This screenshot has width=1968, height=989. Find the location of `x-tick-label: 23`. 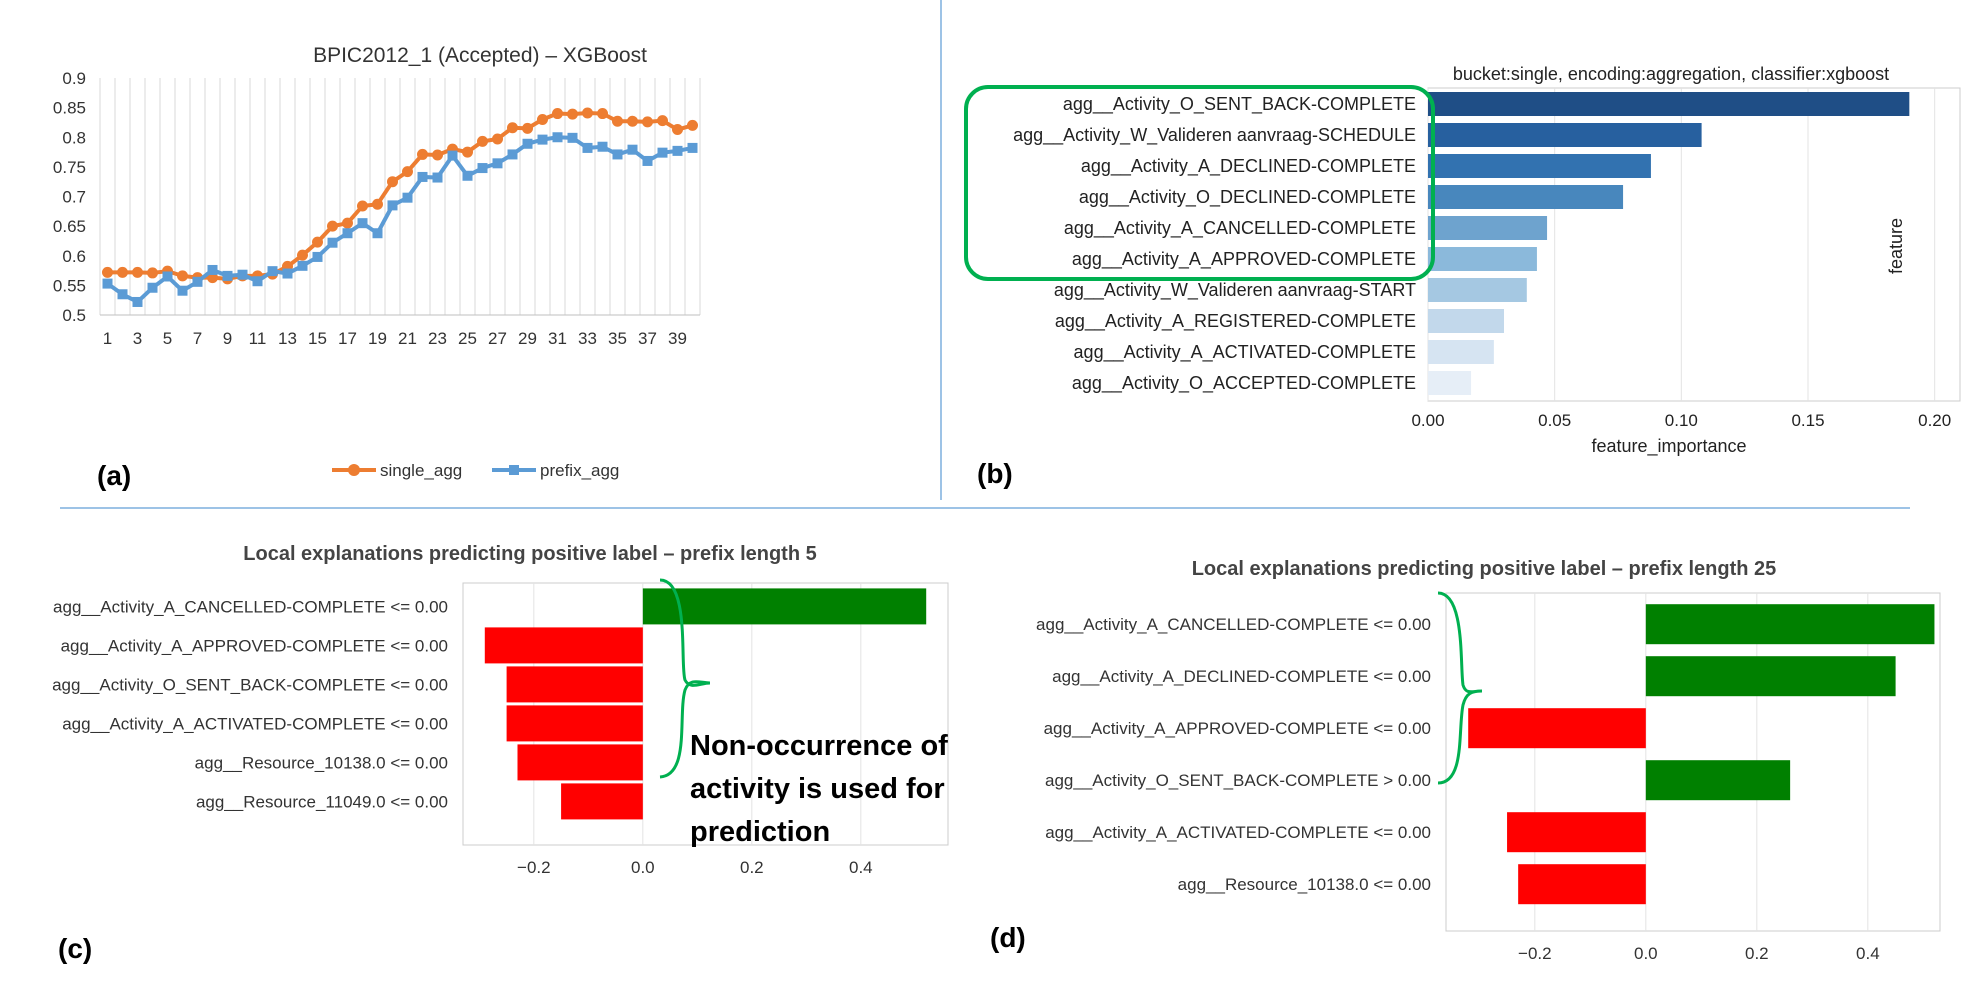

x-tick-label: 23 is located at coordinates (437, 338).